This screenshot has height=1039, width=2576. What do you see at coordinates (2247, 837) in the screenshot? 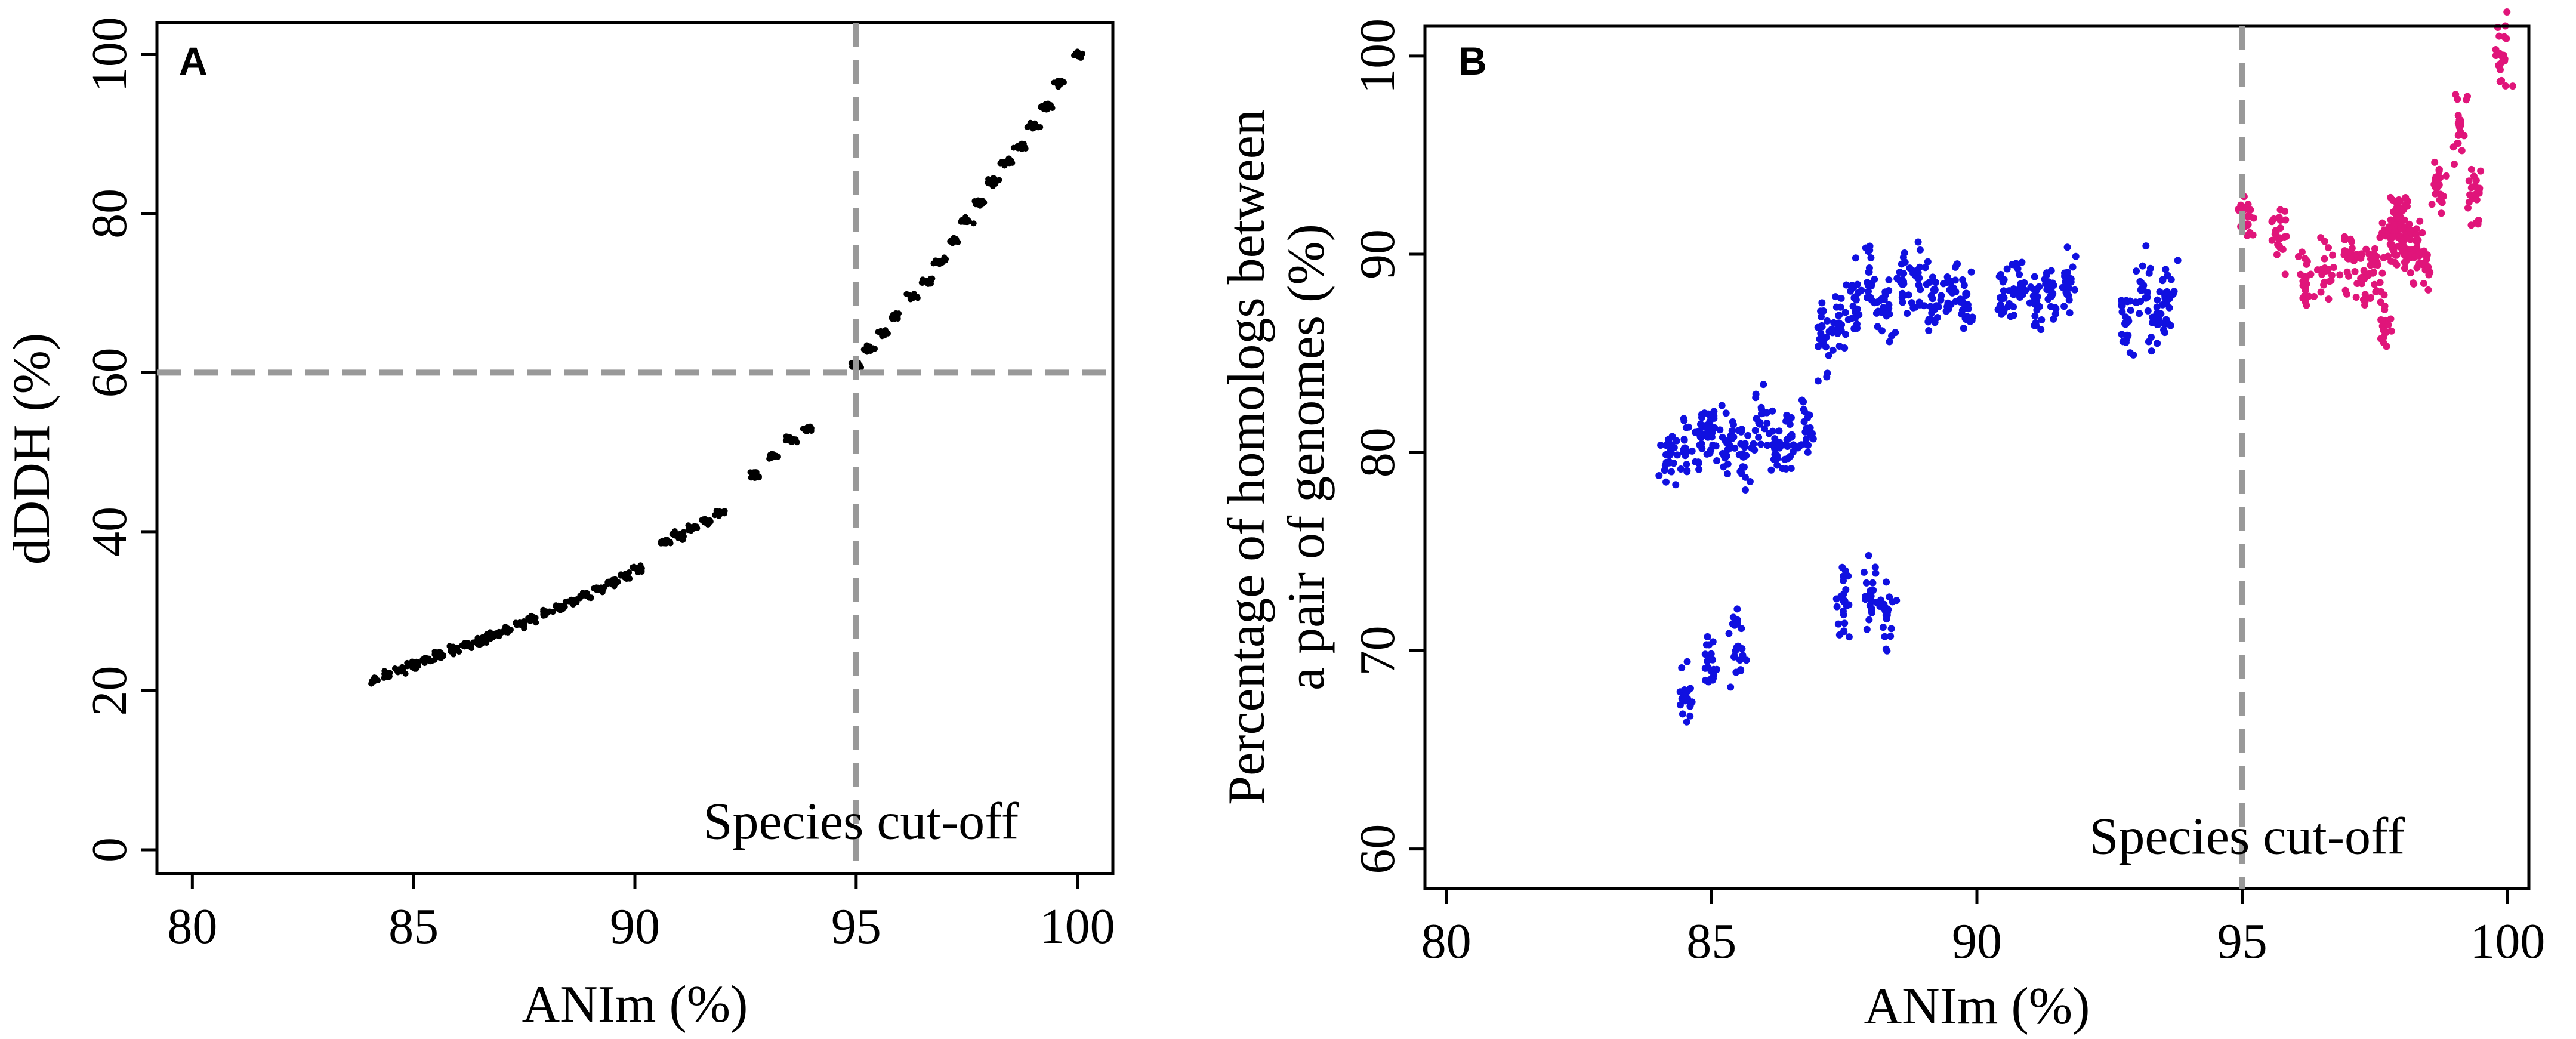
I see `panel-b-species-cutoff-label: Species cut-off` at bounding box center [2247, 837].